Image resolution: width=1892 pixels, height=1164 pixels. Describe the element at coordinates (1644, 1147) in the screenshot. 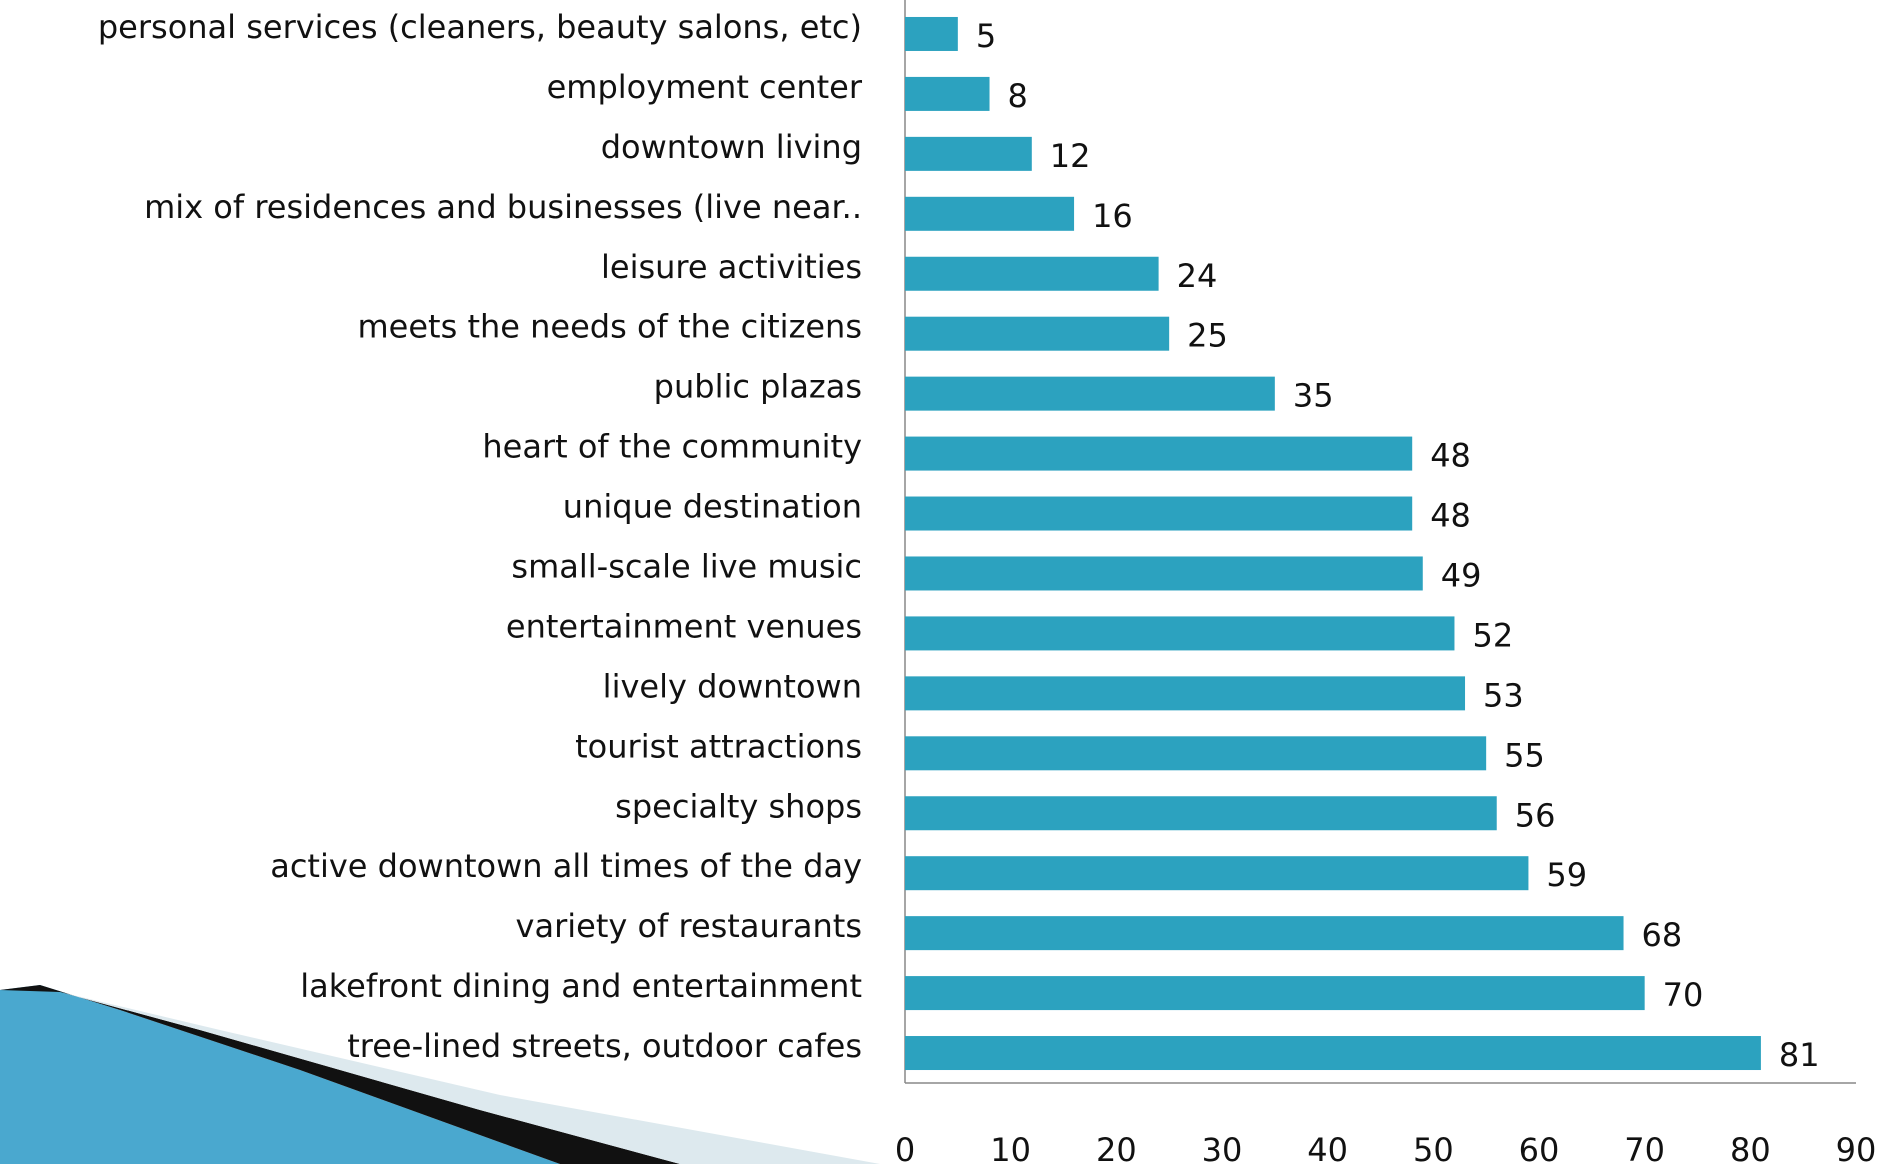

I see `x-tick-label: 70` at that location.